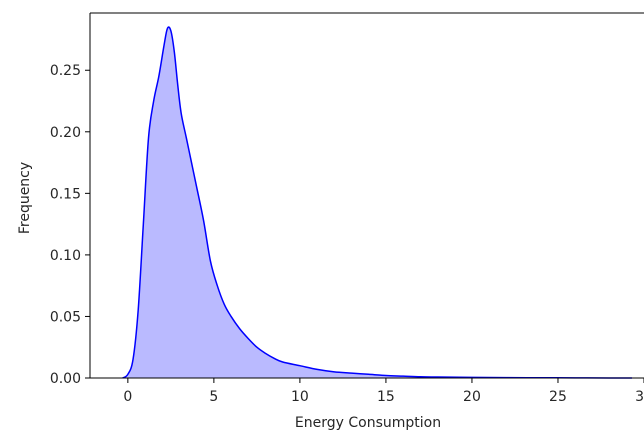 This screenshot has width=644, height=432. Describe the element at coordinates (472, 397) in the screenshot. I see `x-tick-label: 20` at that location.